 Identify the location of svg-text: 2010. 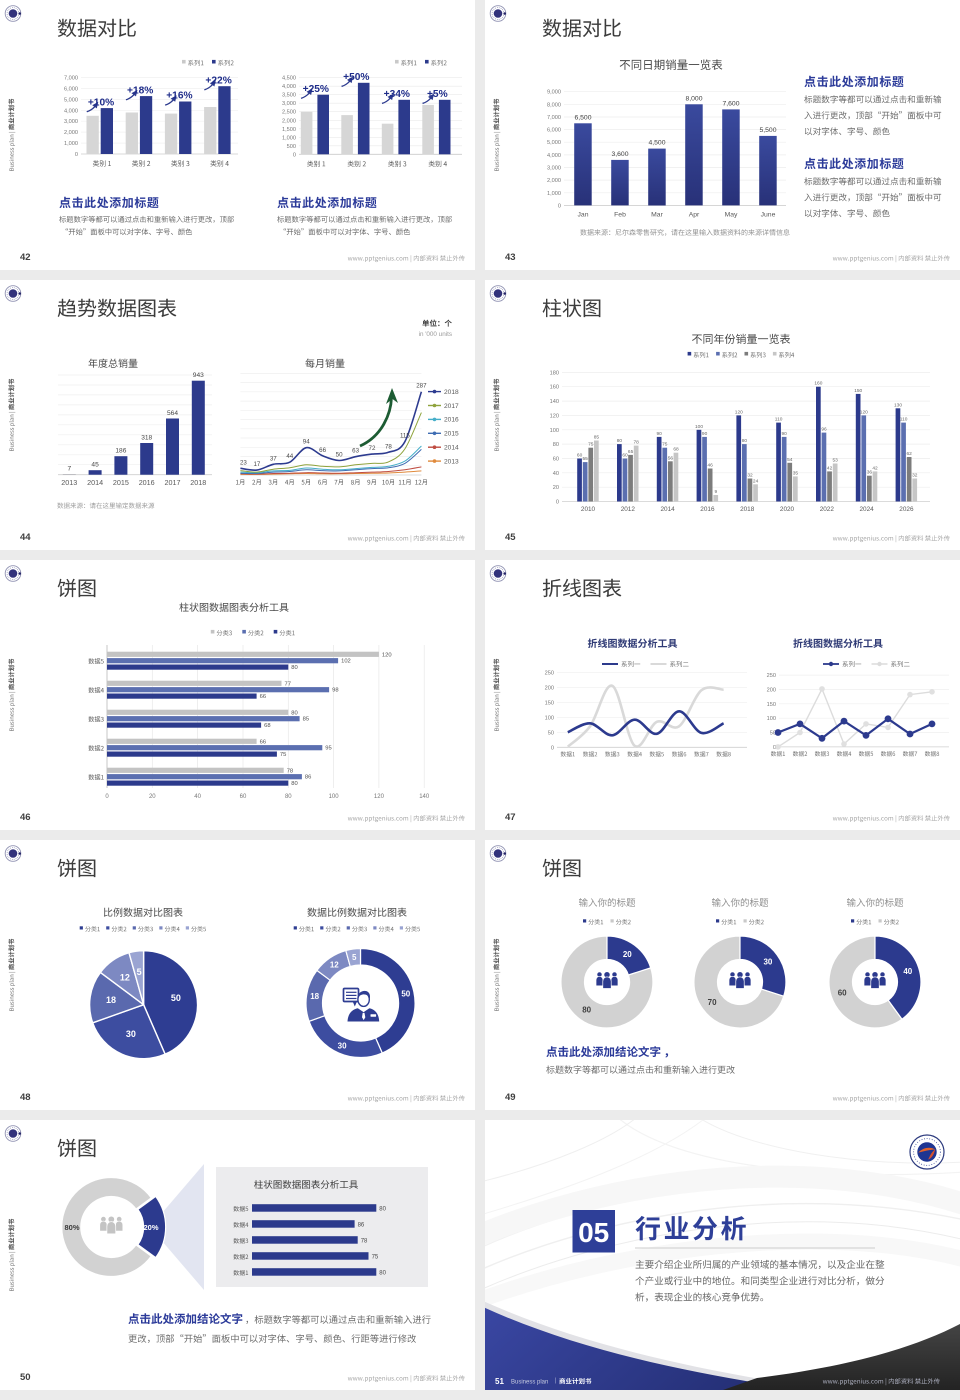
(588, 509).